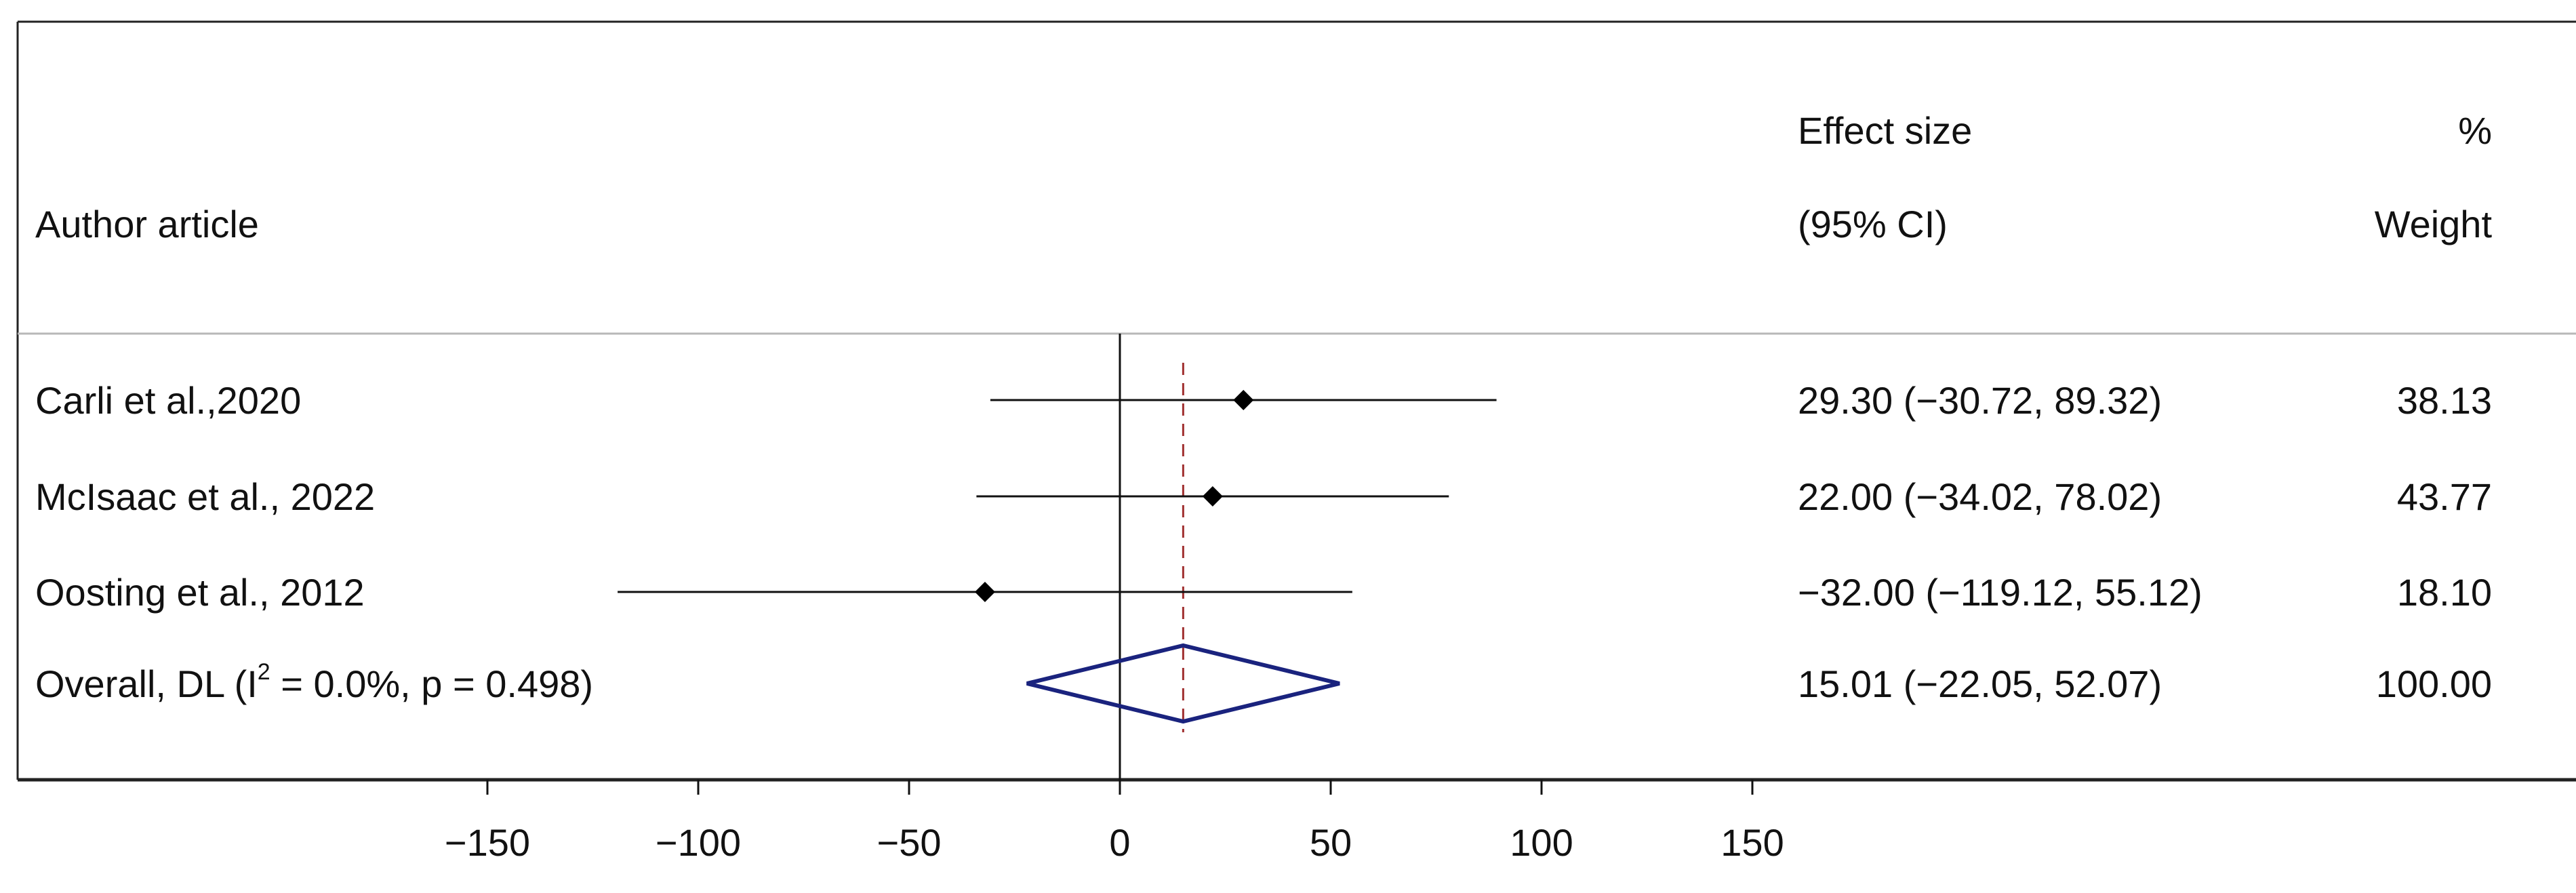 Image resolution: width=2576 pixels, height=893 pixels. I want to click on x-tick-label: 100, so click(1541, 842).